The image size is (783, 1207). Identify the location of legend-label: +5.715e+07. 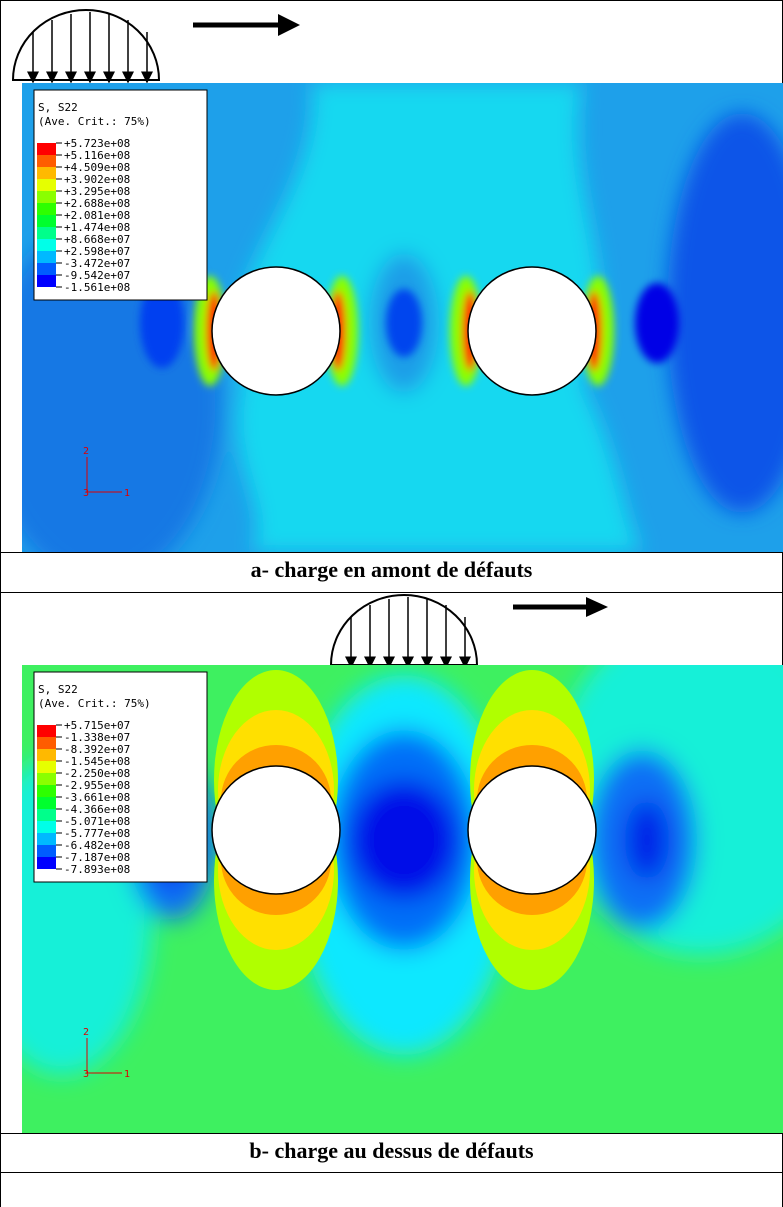
(97, 725).